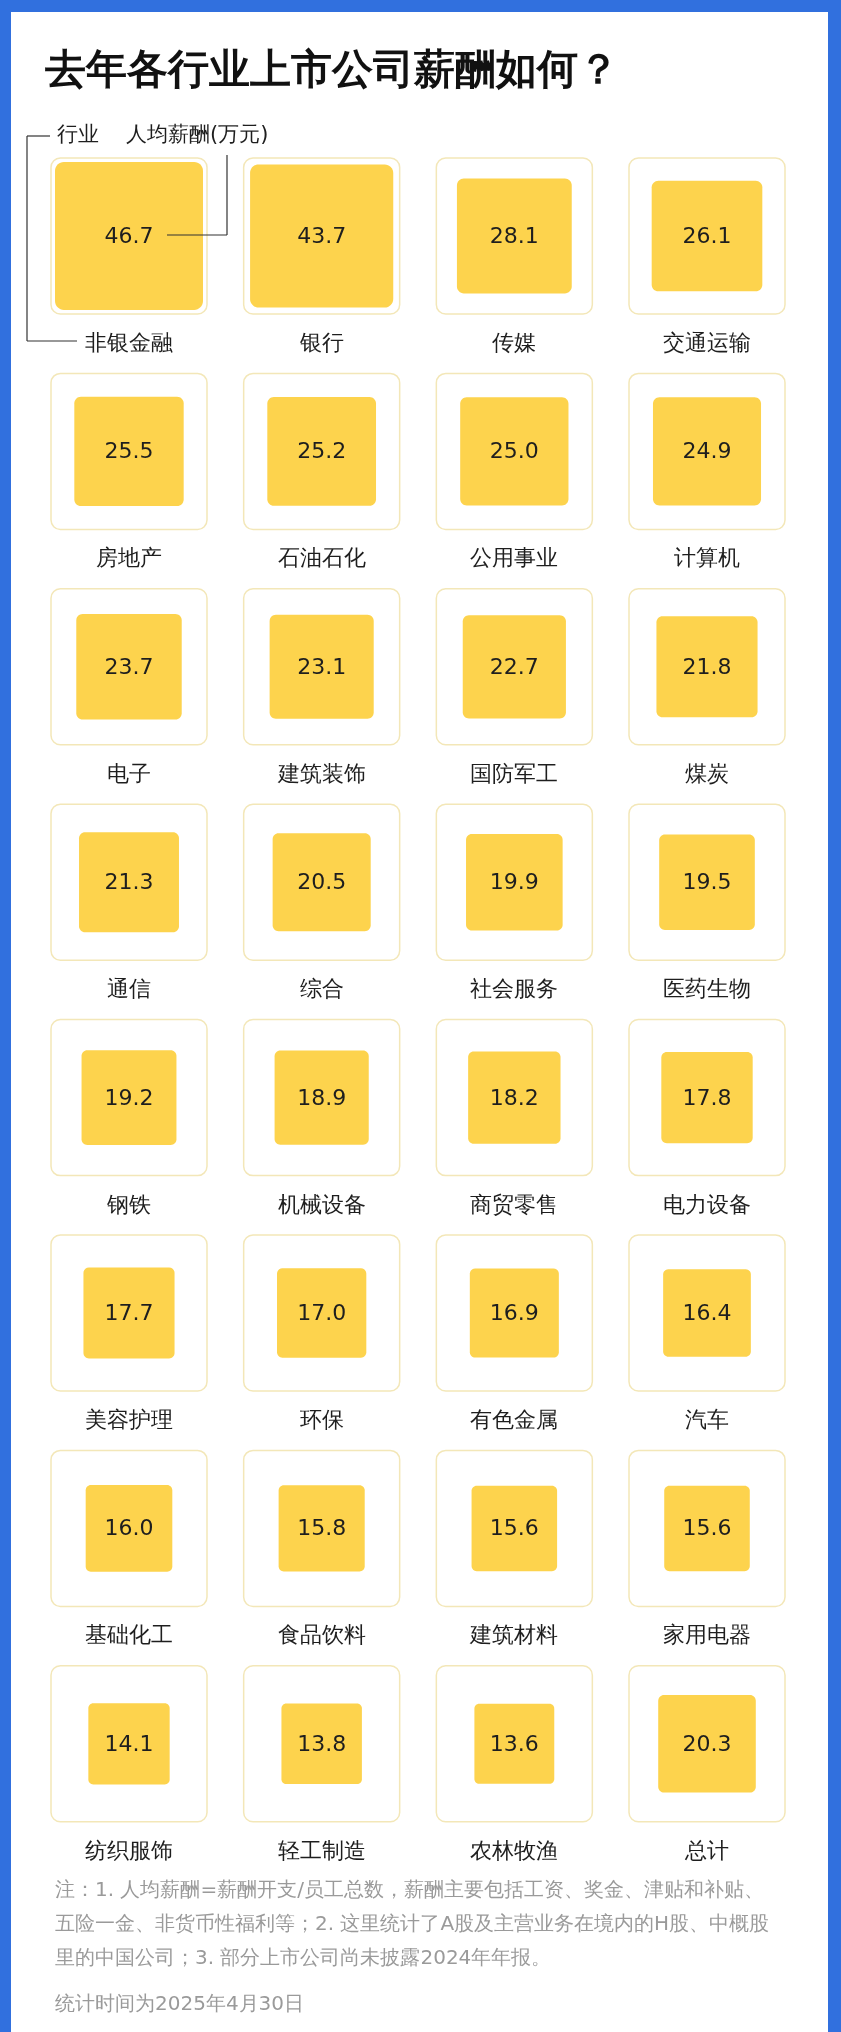 This screenshot has height=2032, width=841. Describe the element at coordinates (129, 1743) in the screenshot. I see `data-label: 14.1` at that location.